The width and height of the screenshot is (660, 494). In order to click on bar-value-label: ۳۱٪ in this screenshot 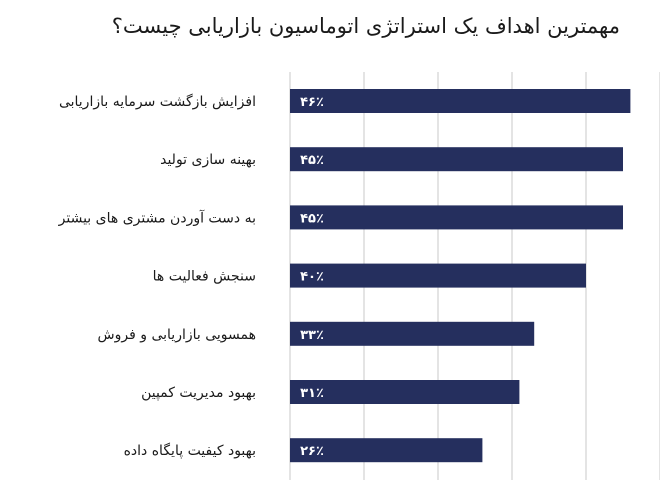, I will do `click(312, 393)`.